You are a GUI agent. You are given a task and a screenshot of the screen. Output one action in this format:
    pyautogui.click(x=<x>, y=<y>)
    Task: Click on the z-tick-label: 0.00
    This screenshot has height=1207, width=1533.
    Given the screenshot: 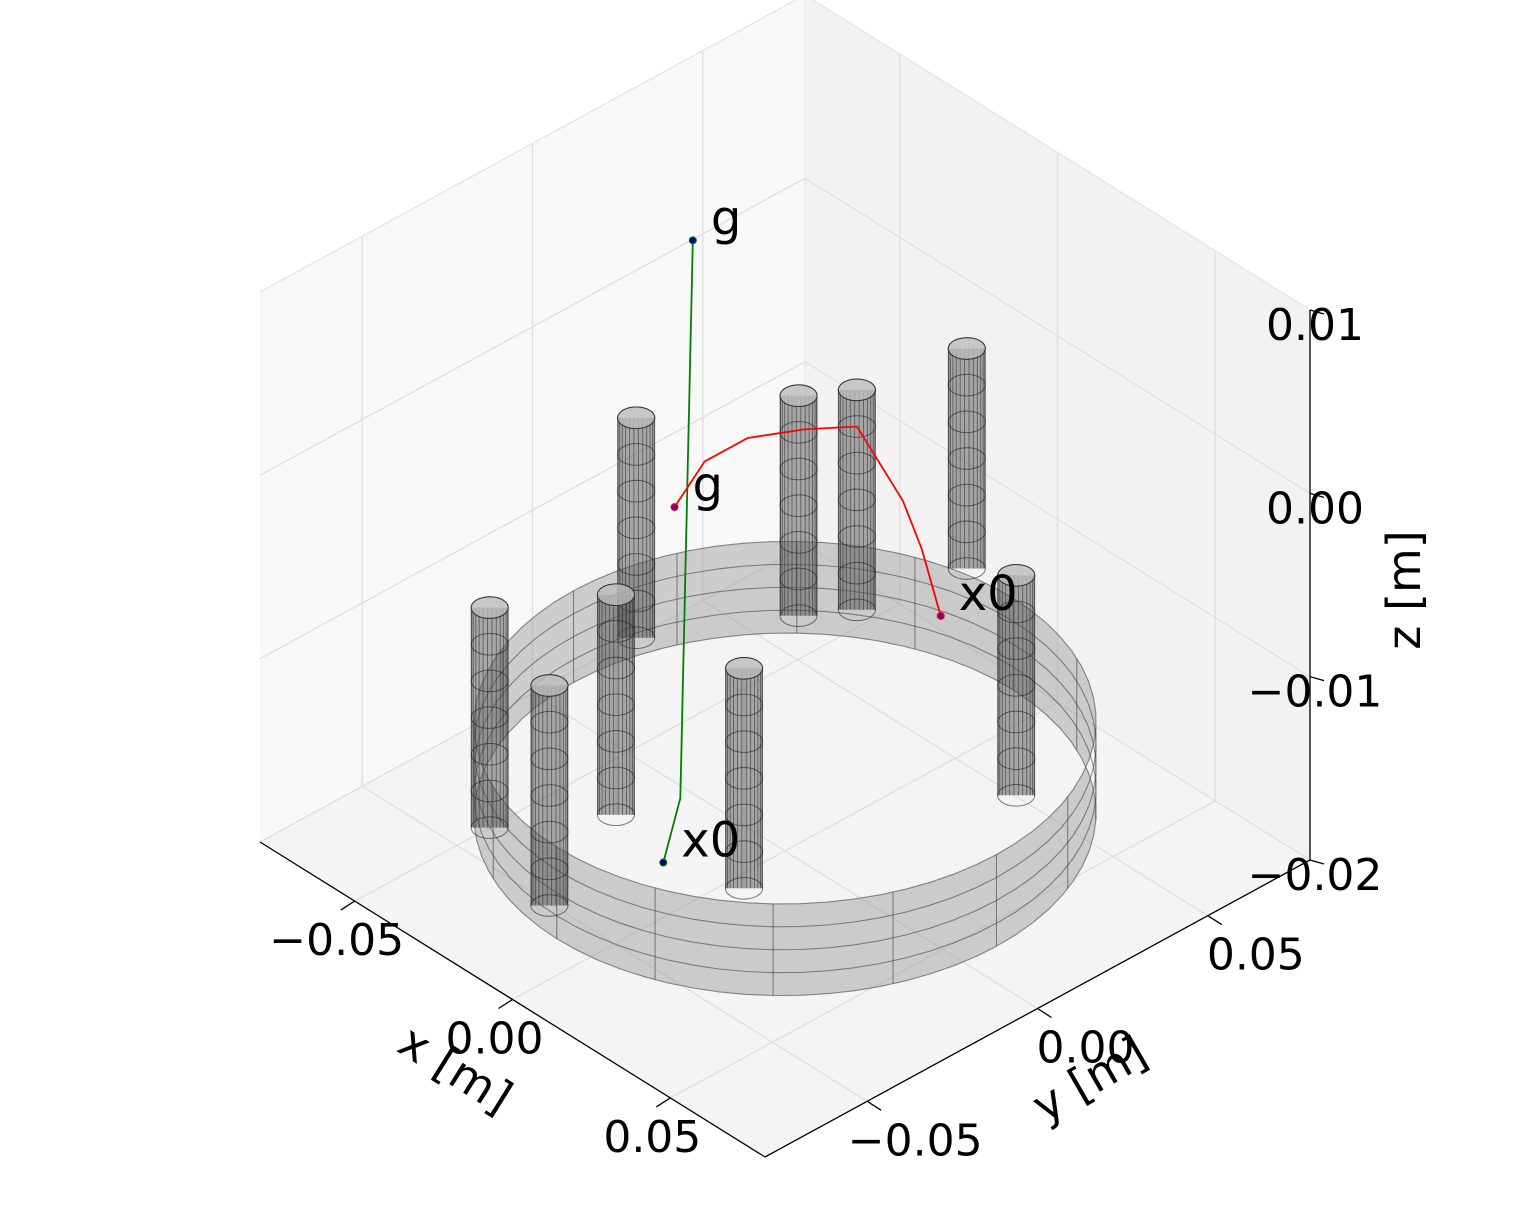 What is the action you would take?
    pyautogui.click(x=1315, y=508)
    